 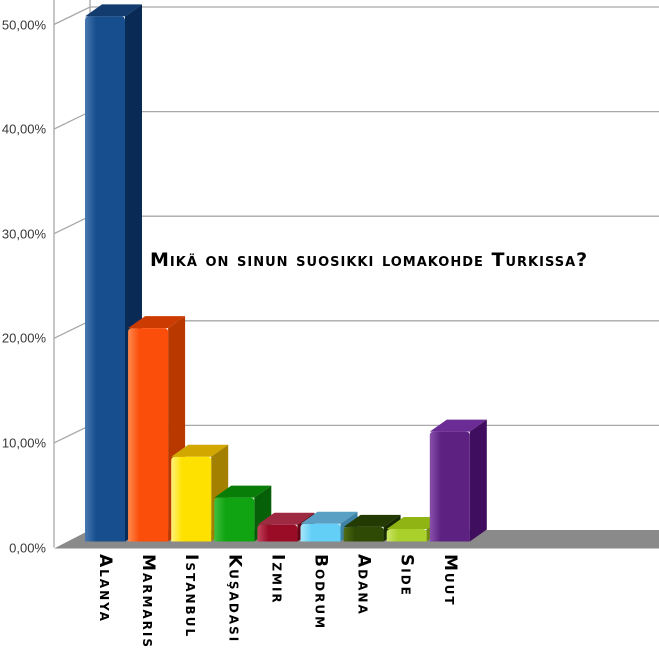 I want to click on category-label: Izmir, so click(x=277, y=579).